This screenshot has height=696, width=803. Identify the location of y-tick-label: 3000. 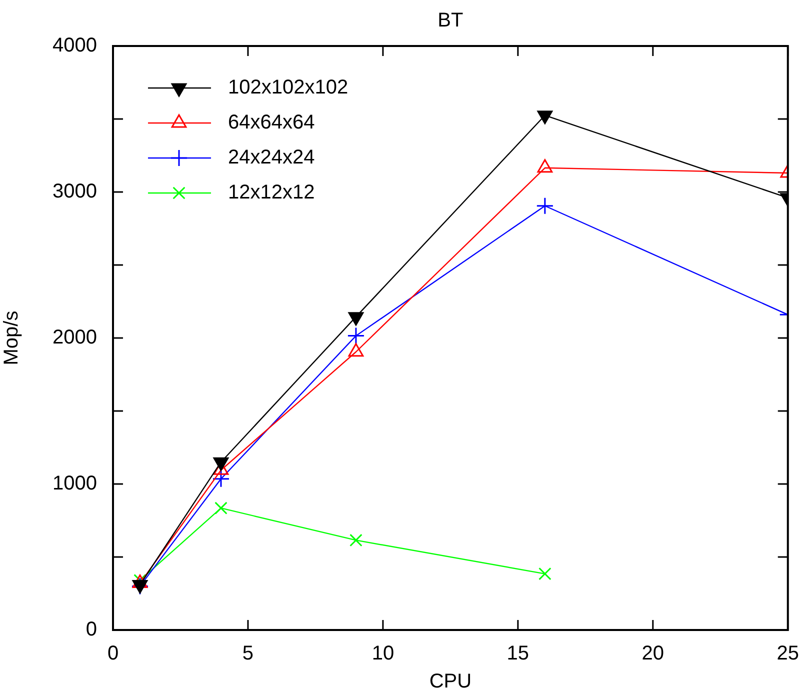
(74, 191).